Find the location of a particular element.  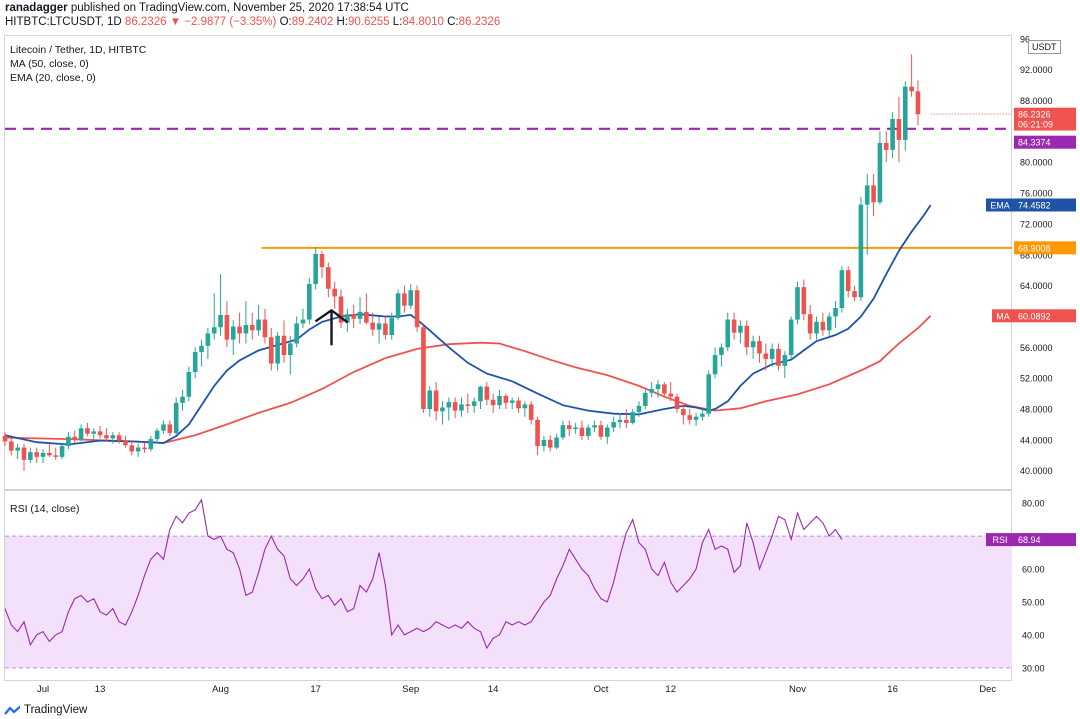

high-value: 90.6255 is located at coordinates (369, 22).